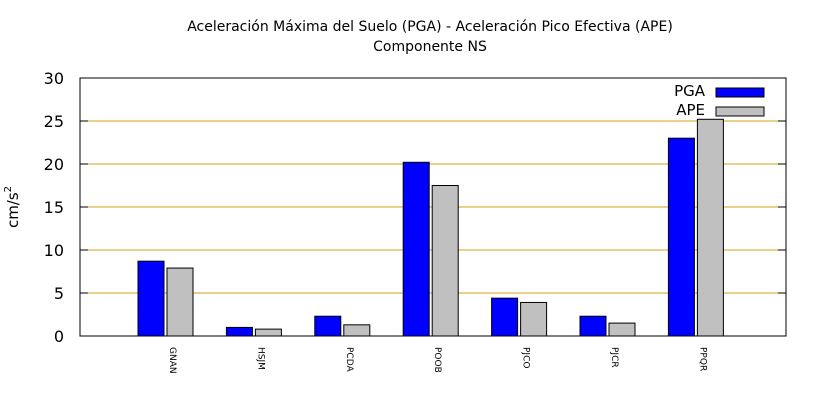  Describe the element at coordinates (357, 330) in the screenshot. I see `bar-ape-pcda` at that location.